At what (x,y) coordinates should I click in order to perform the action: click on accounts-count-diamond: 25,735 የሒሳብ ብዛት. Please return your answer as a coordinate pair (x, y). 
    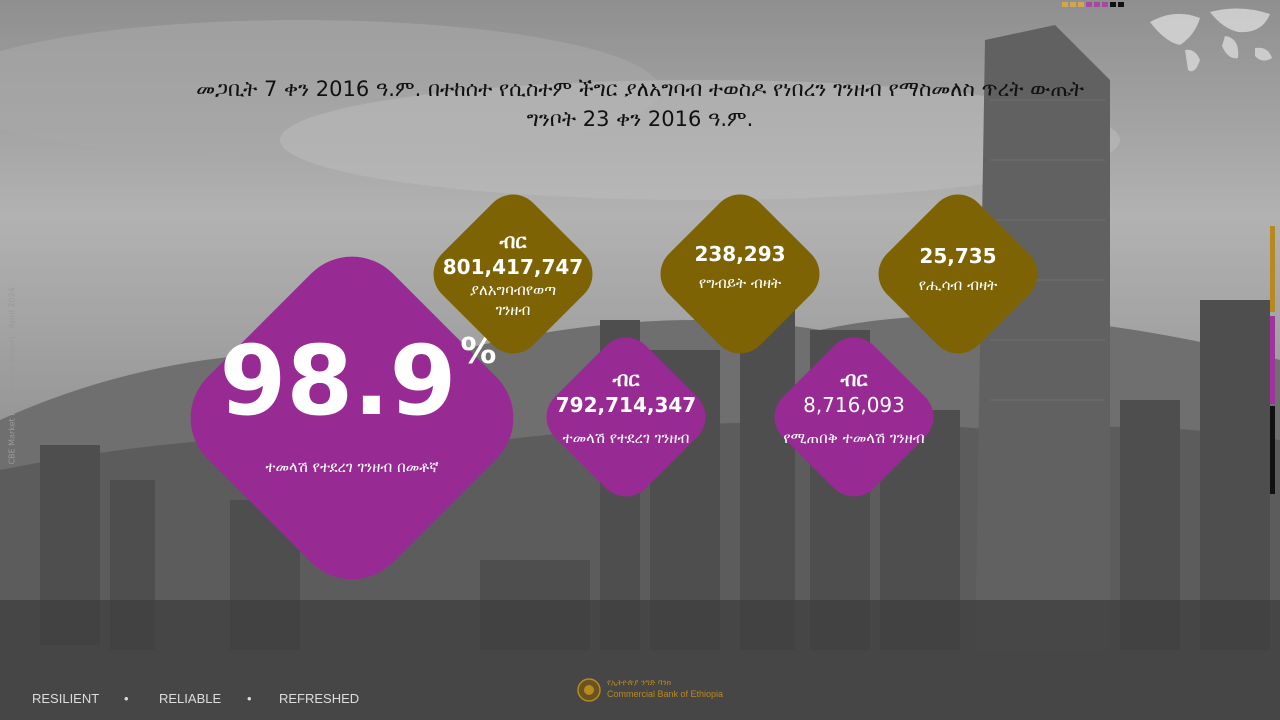
    Looking at the image, I should click on (958, 274).